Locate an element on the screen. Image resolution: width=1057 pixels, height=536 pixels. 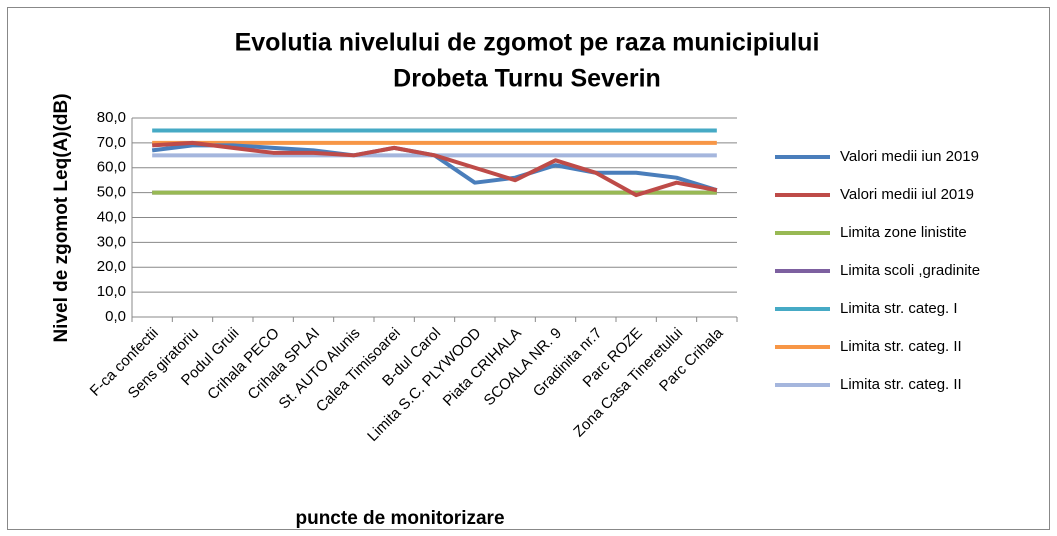
y-tick-label: 40,0 is located at coordinates (111, 216).